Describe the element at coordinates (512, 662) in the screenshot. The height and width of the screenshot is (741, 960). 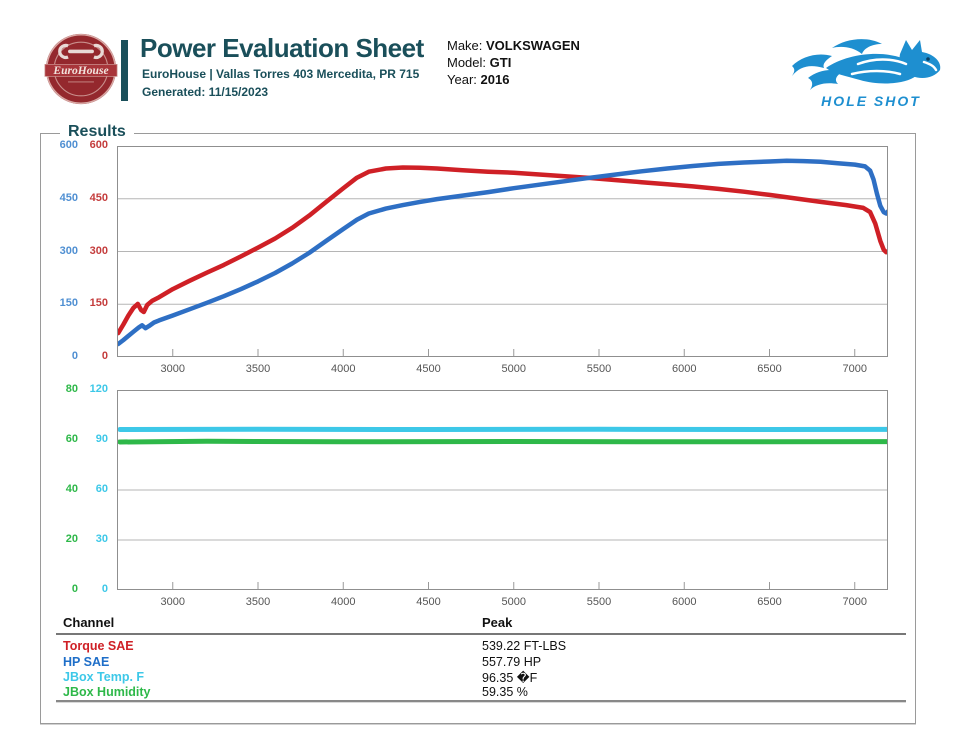
I see `table-row-peak: 557.79 HP` at that location.